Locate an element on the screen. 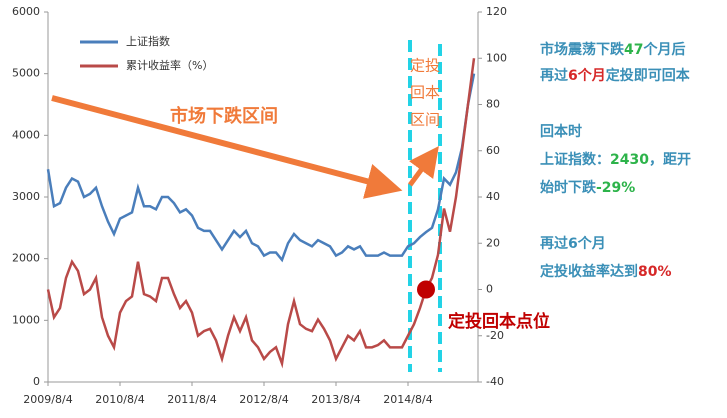 The width and height of the screenshot is (727, 418). note-segment: ，距开 is located at coordinates (670, 160).